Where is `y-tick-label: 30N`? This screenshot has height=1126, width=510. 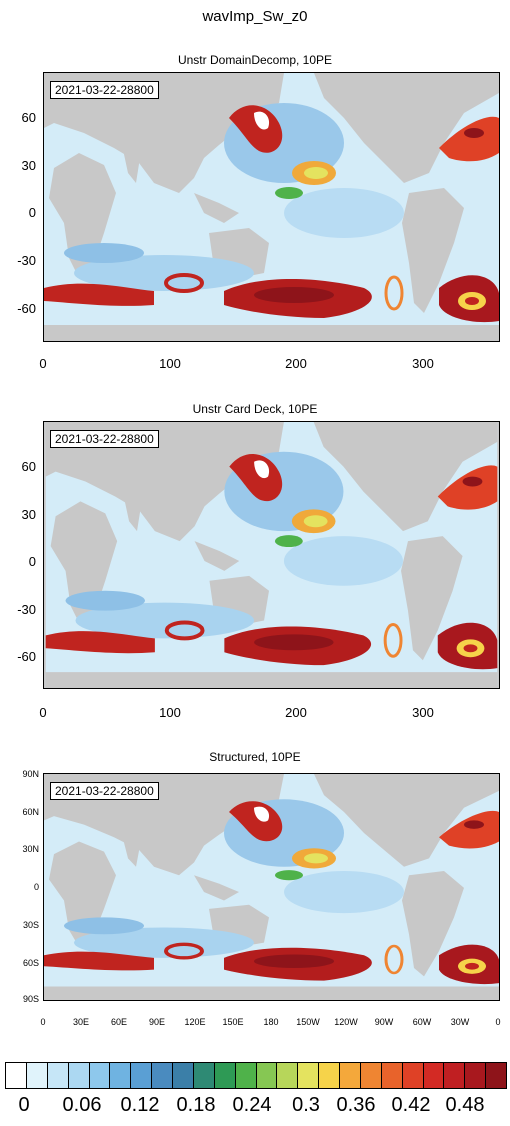 y-tick-label: 30N is located at coordinates (30, 849).